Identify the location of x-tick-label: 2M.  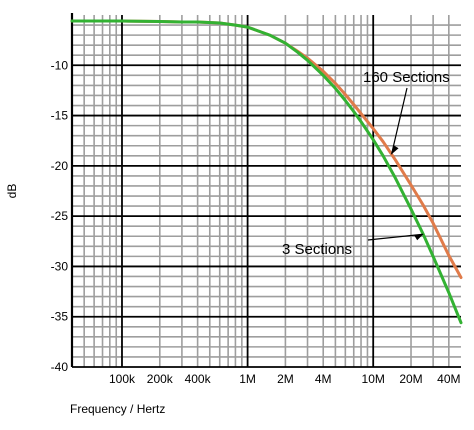
(285, 379).